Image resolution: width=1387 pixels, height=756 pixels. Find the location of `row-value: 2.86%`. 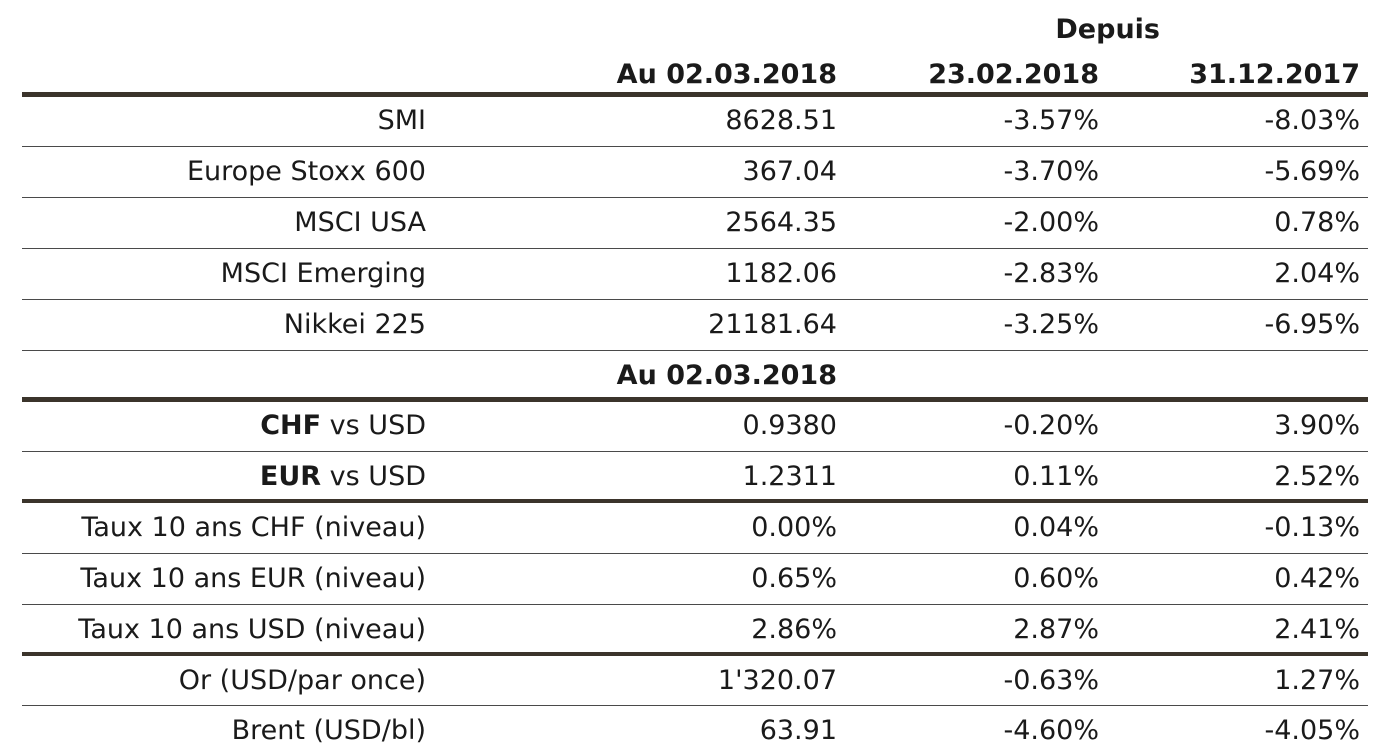

row-value: 2.86% is located at coordinates (794, 629).